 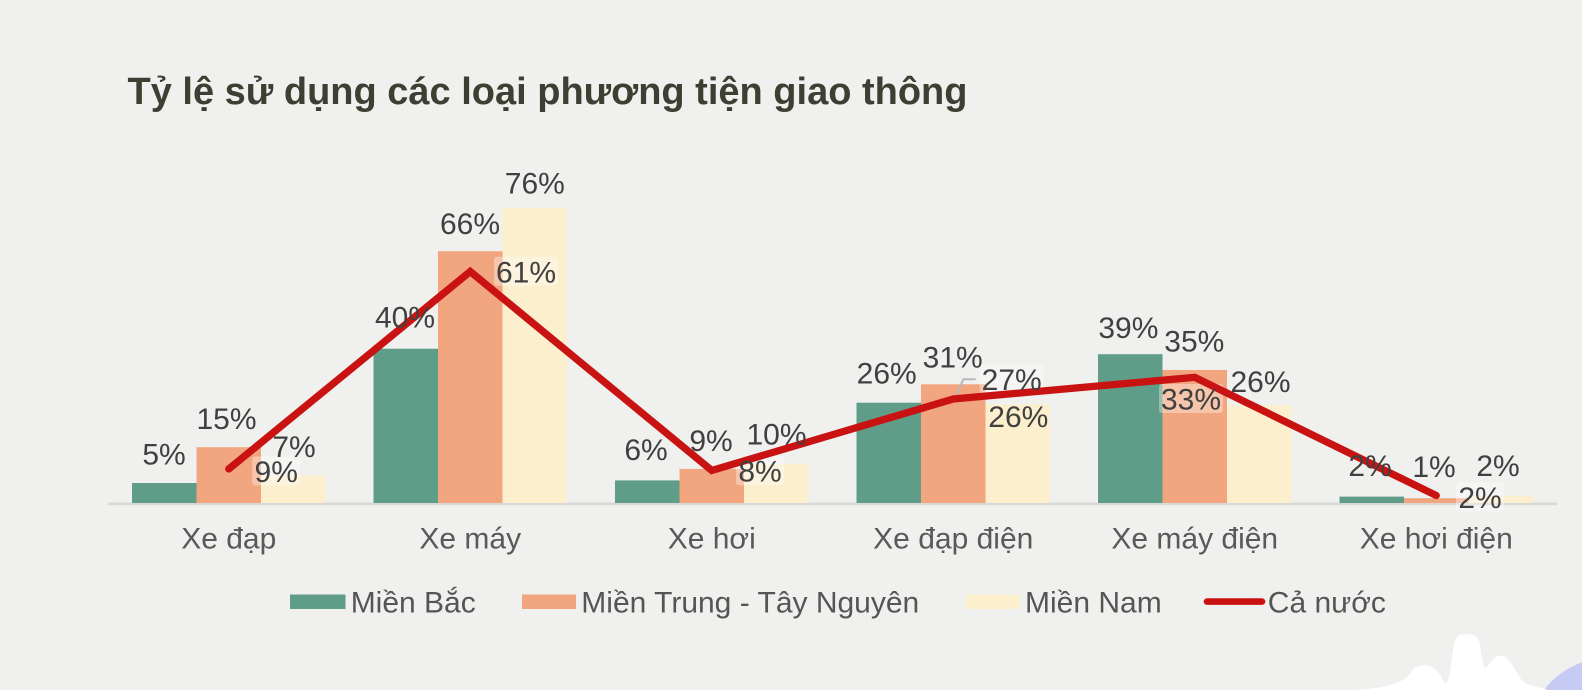 I want to click on svg-text: 76%, so click(x=535, y=183).